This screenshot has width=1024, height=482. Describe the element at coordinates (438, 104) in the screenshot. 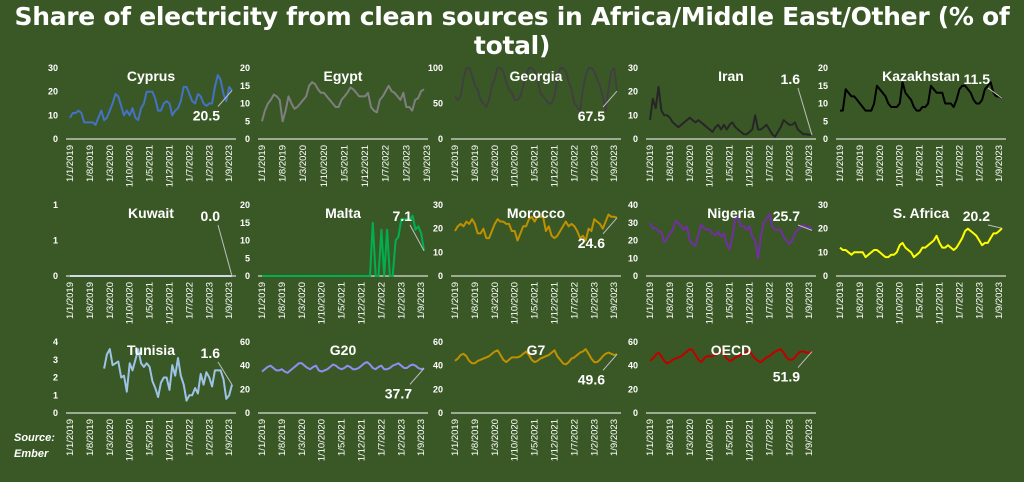

I see `y-tick-label: 50` at that location.